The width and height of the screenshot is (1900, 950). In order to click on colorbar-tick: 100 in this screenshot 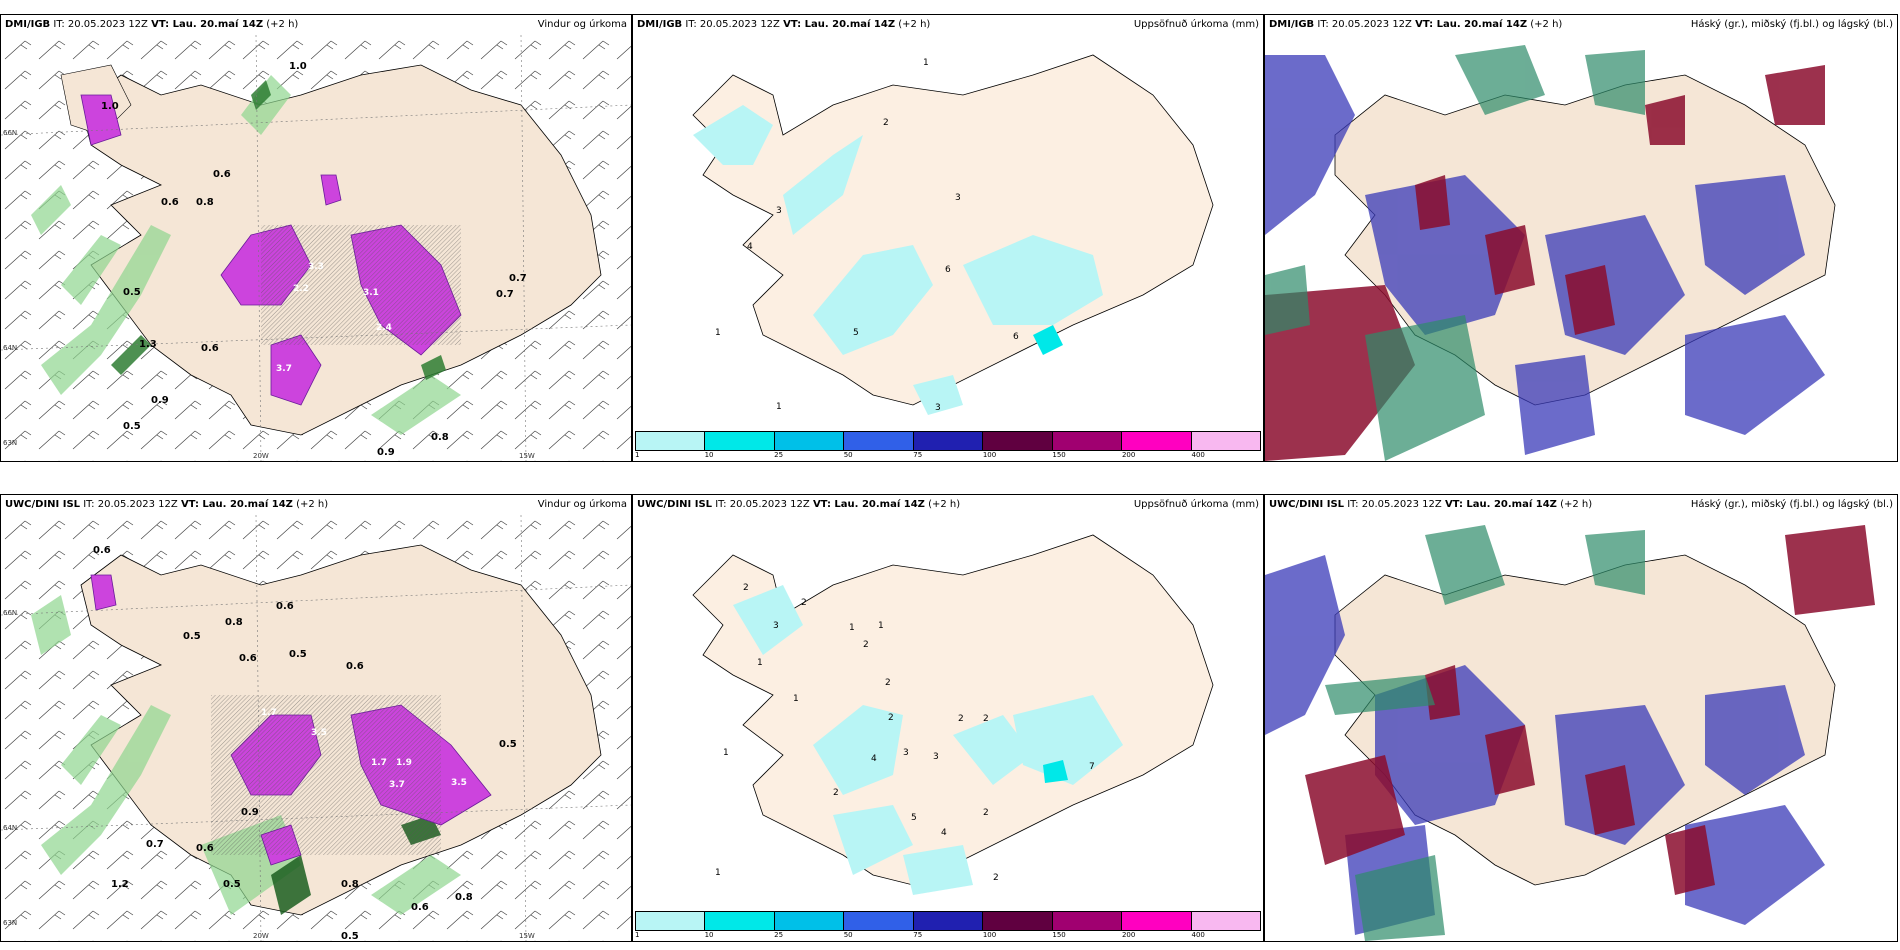, I will do `click(989, 935)`.